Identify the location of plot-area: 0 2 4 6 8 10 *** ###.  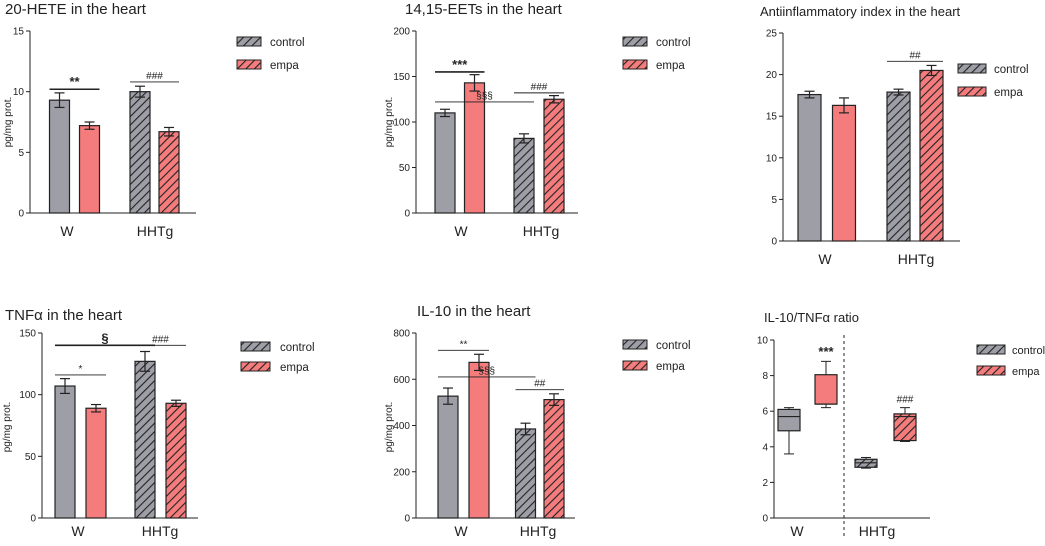
(843, 436).